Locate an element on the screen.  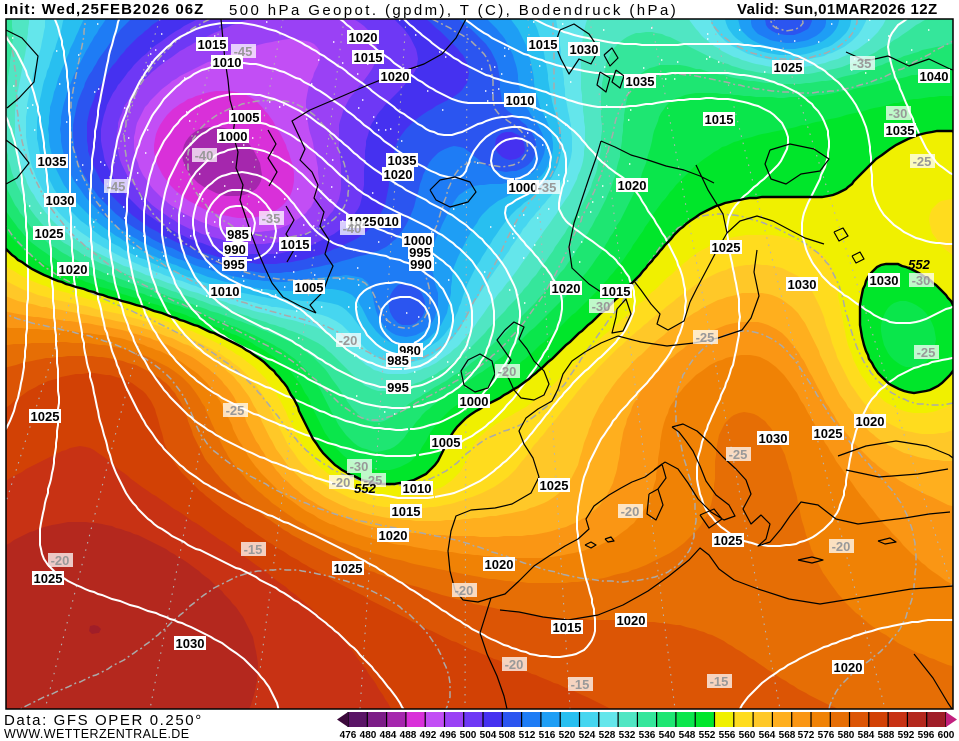
svg-text: 584 is located at coordinates (866, 735).